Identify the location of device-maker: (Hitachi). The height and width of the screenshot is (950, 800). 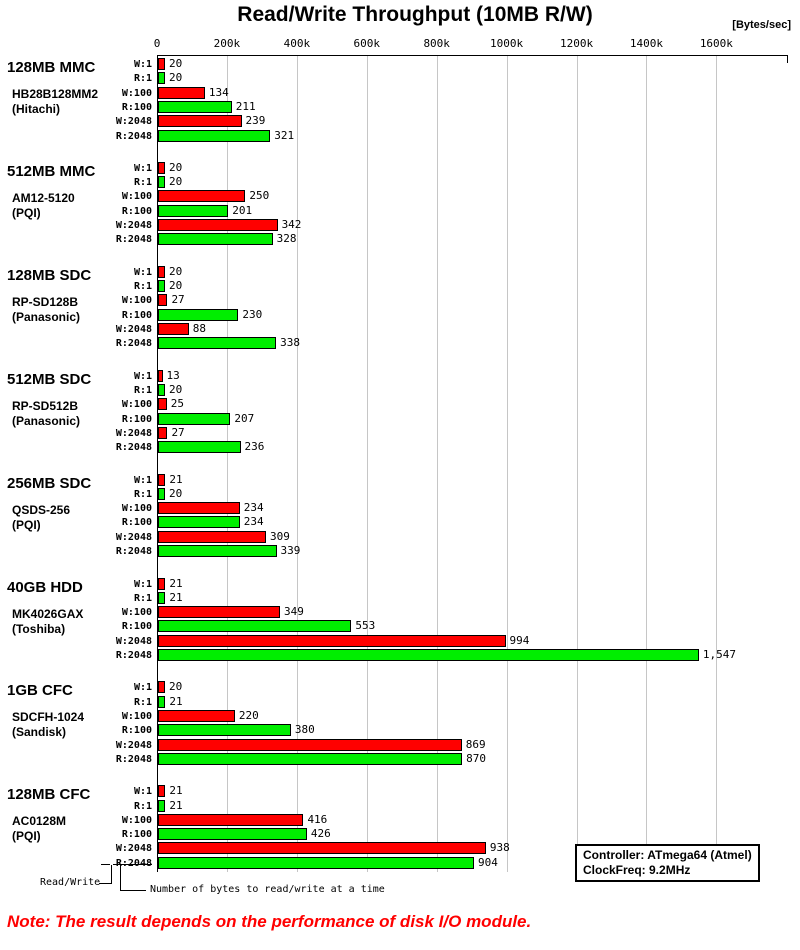
(36, 109).